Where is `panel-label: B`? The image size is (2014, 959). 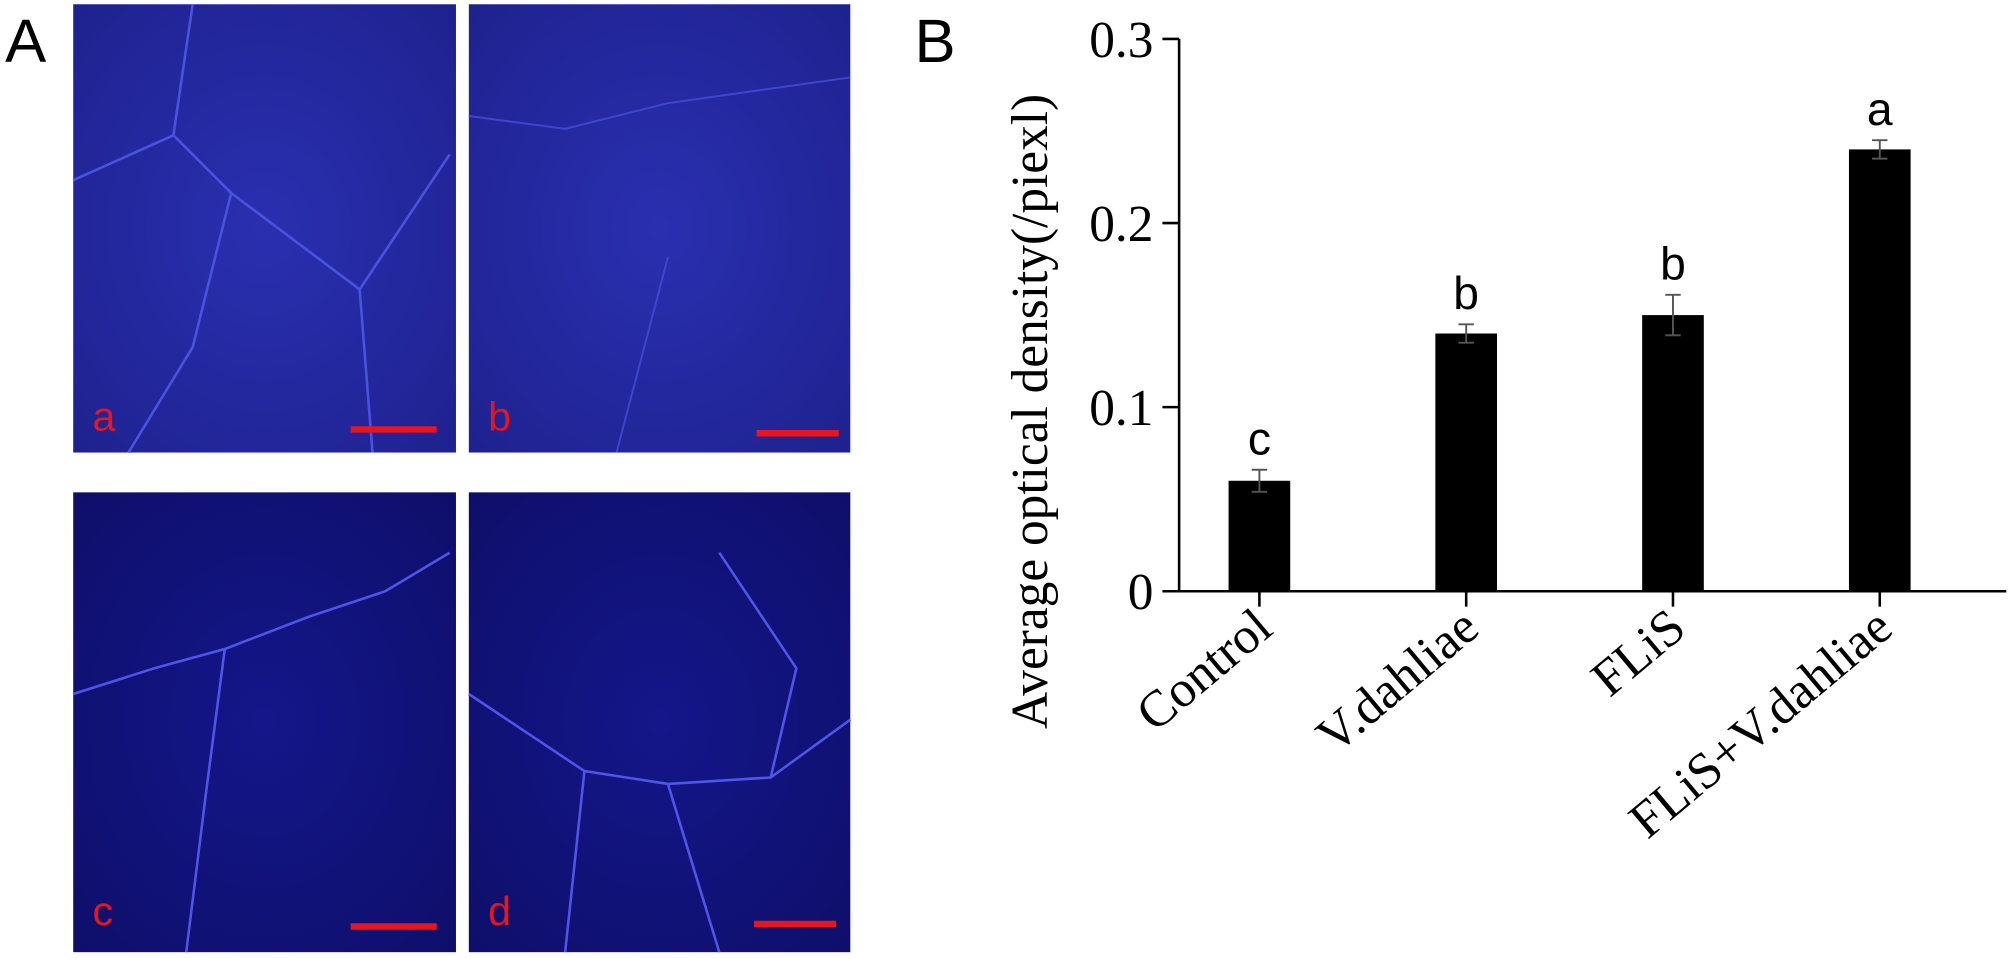 panel-label: B is located at coordinates (935, 41).